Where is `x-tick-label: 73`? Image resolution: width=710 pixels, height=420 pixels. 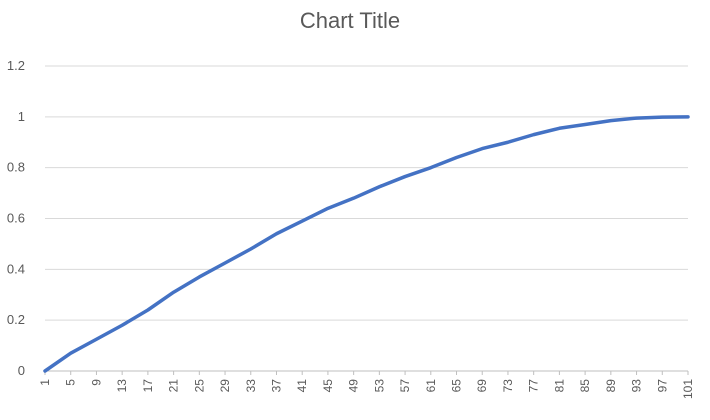
x-tick-label: 73 is located at coordinates (508, 386).